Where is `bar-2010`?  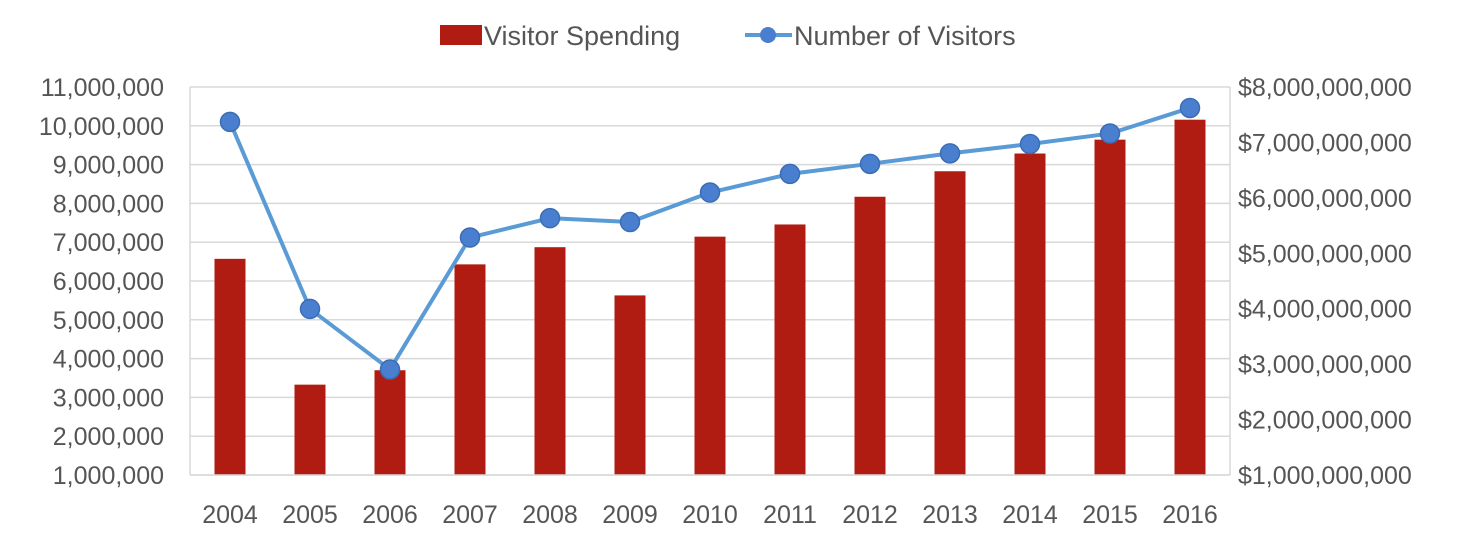
bar-2010 is located at coordinates (710, 355).